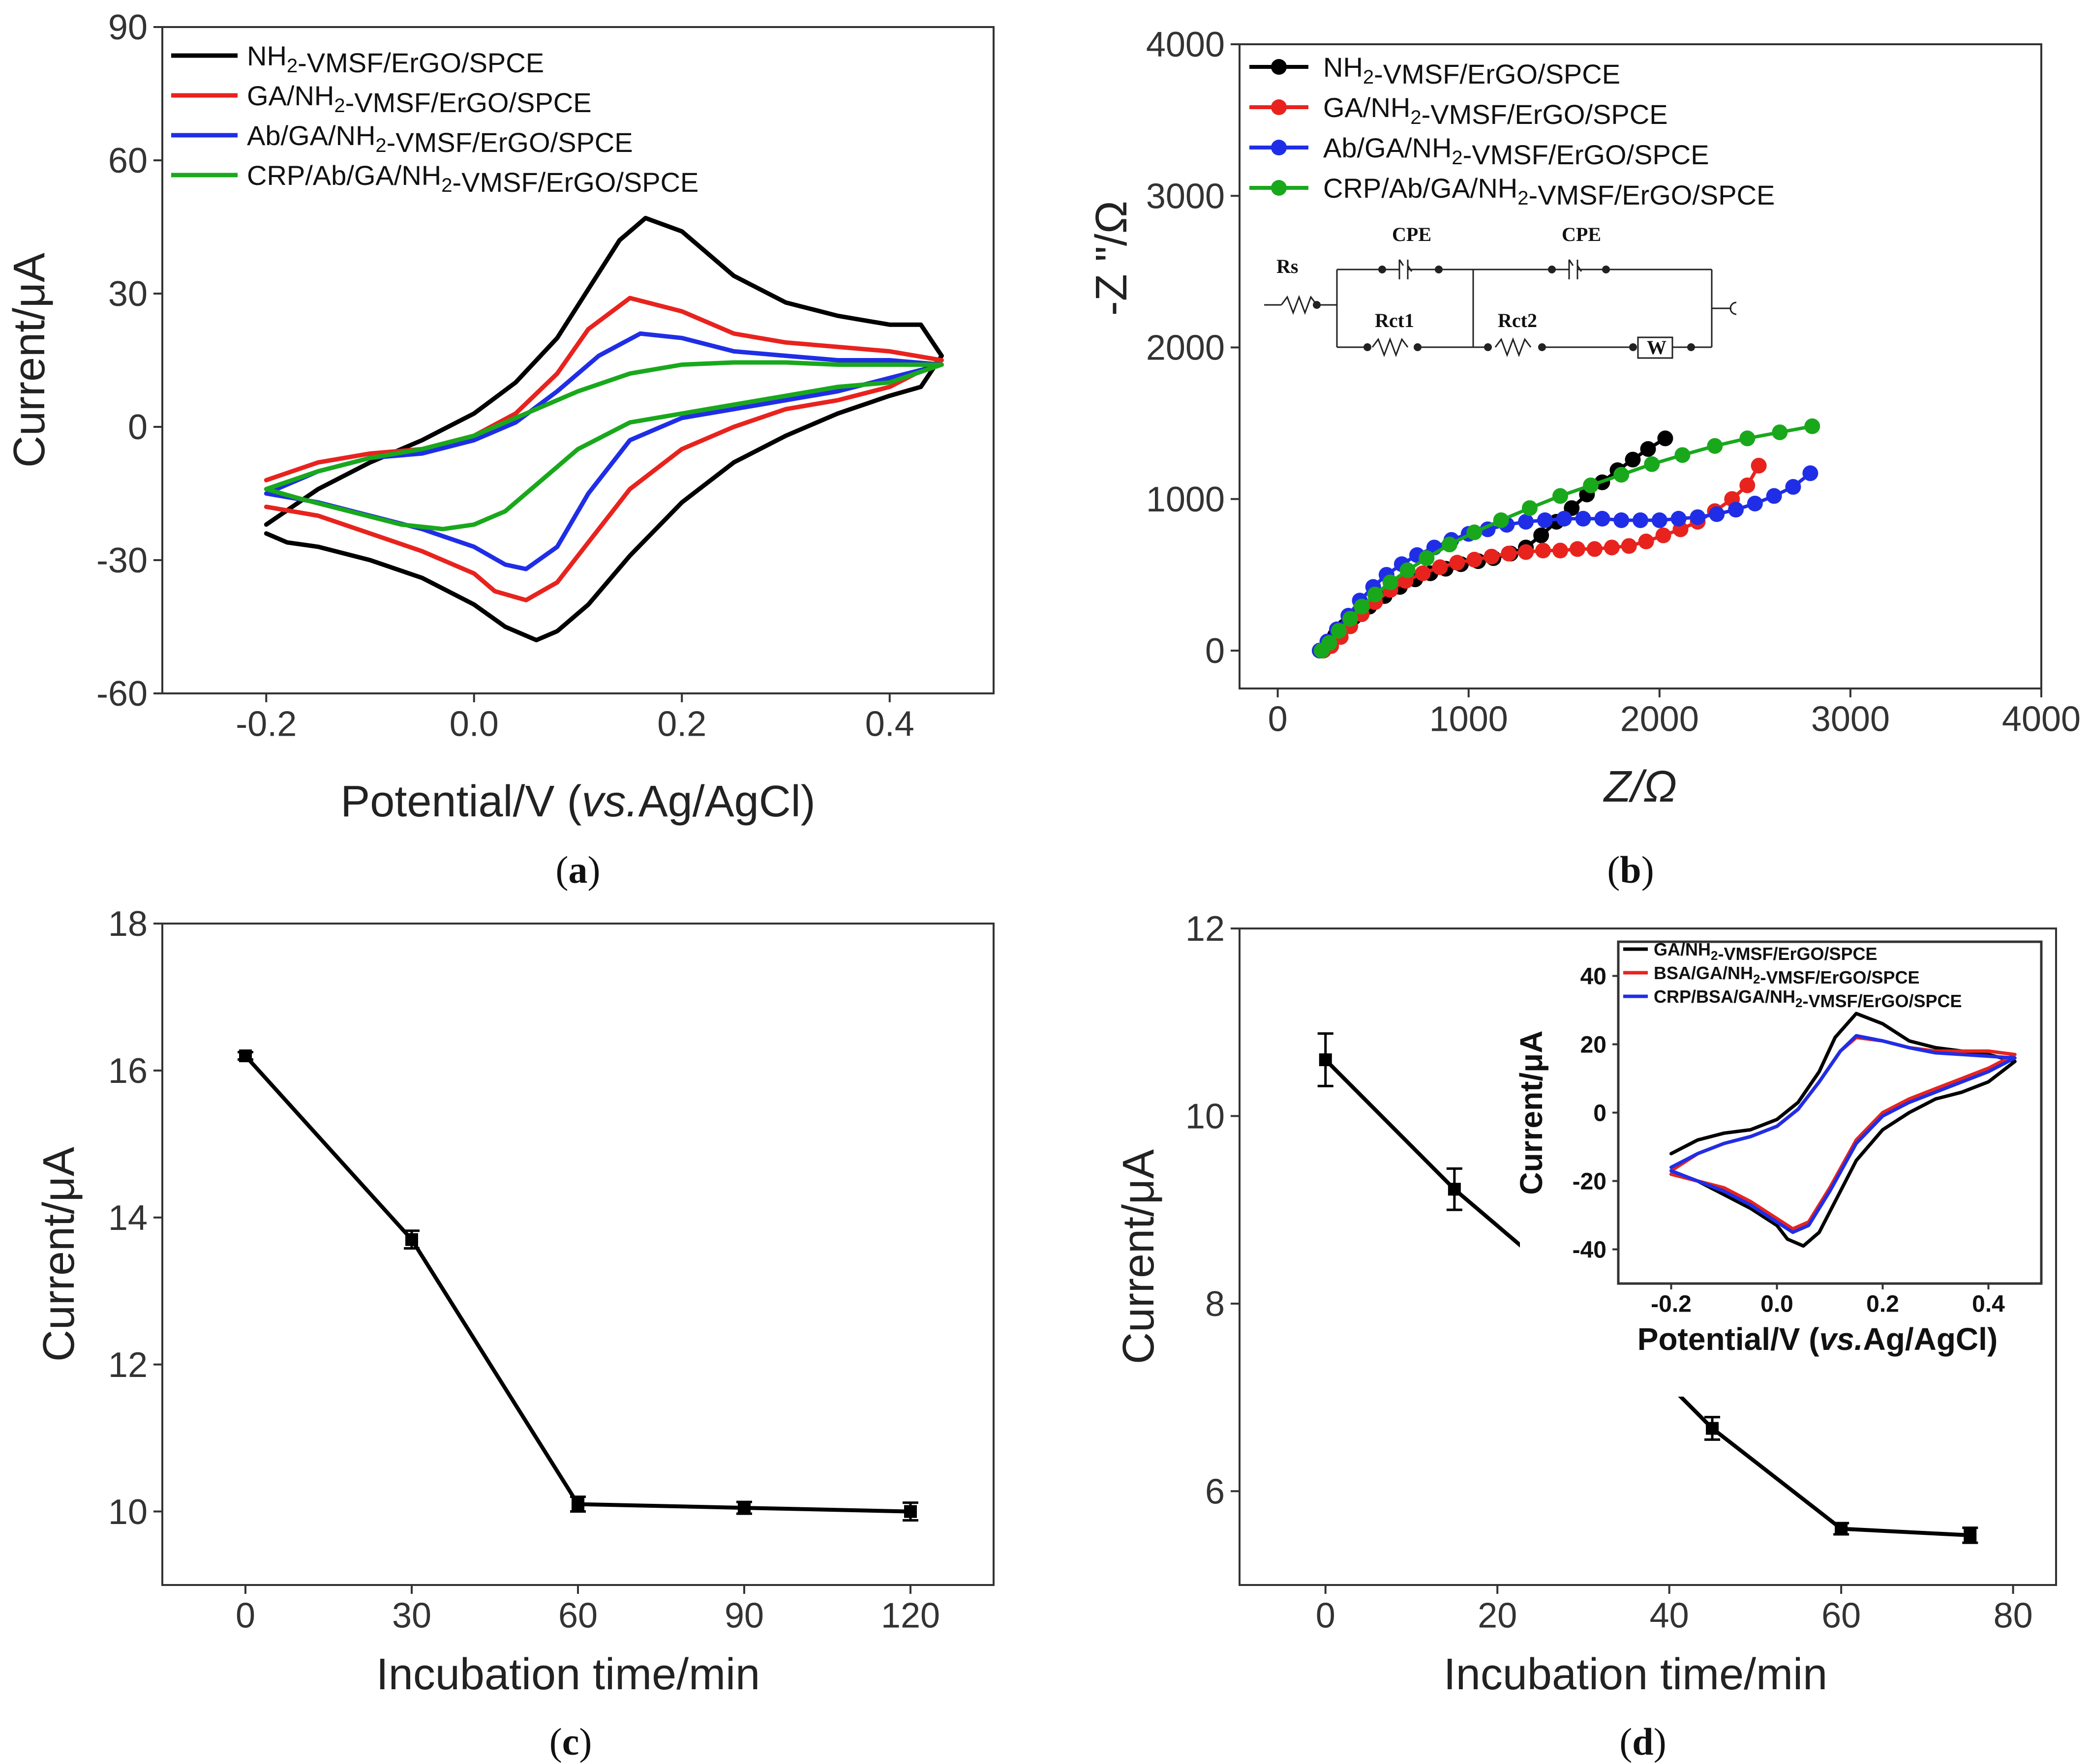 The width and height of the screenshot is (2090, 1764). What do you see at coordinates (474, 724) in the screenshot?
I see `x-tick-label: 0.0` at bounding box center [474, 724].